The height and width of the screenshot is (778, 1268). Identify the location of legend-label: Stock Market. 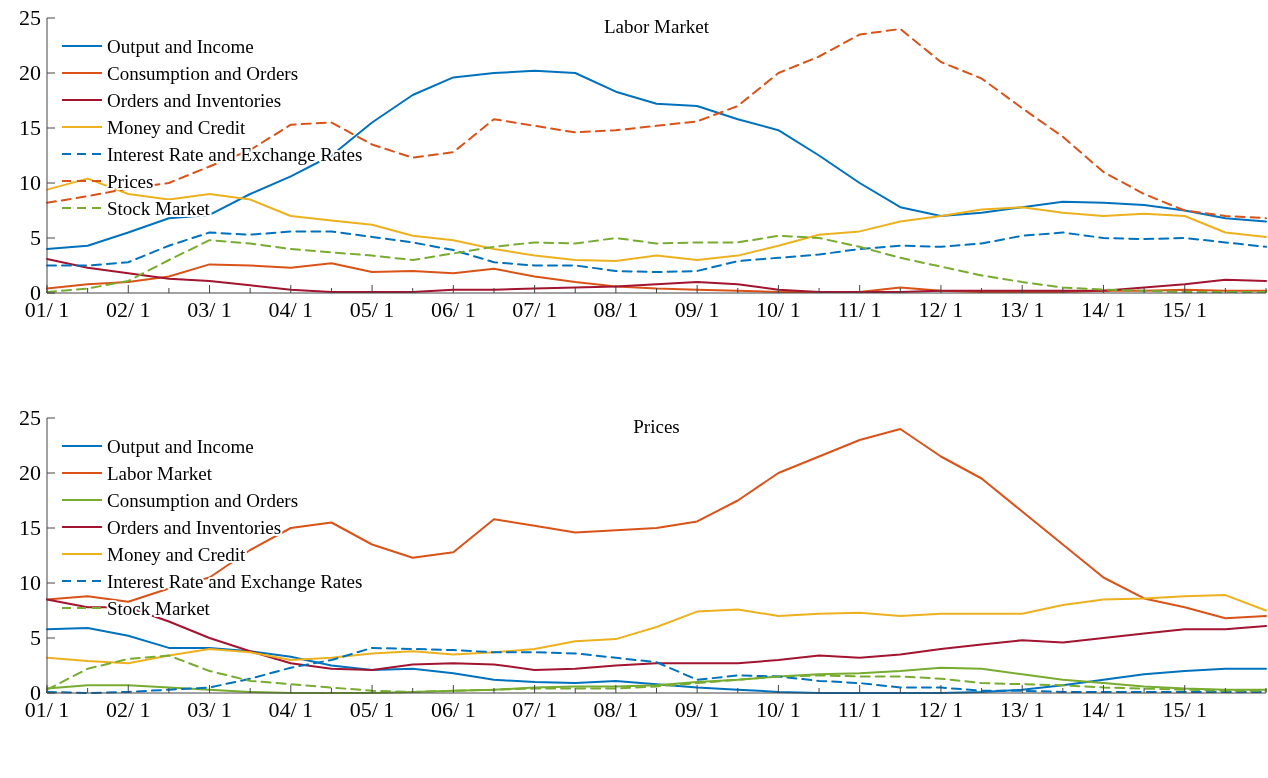
(159, 208).